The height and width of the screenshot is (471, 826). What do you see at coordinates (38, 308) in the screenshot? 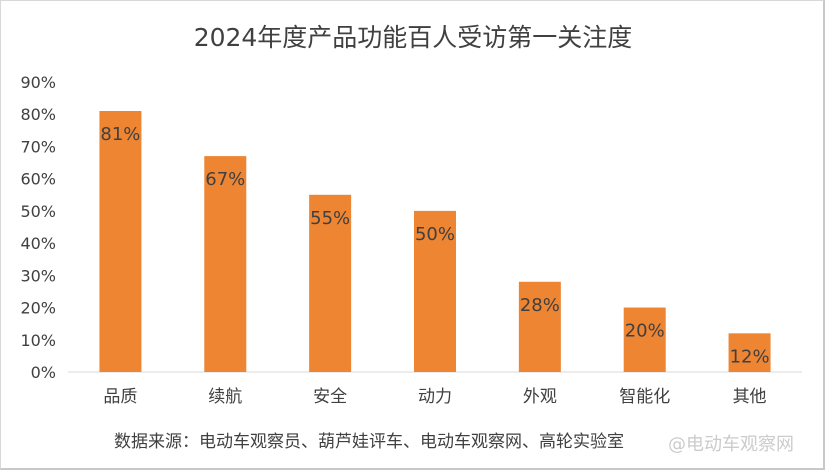
I see `y-tick-label: 20%` at bounding box center [38, 308].